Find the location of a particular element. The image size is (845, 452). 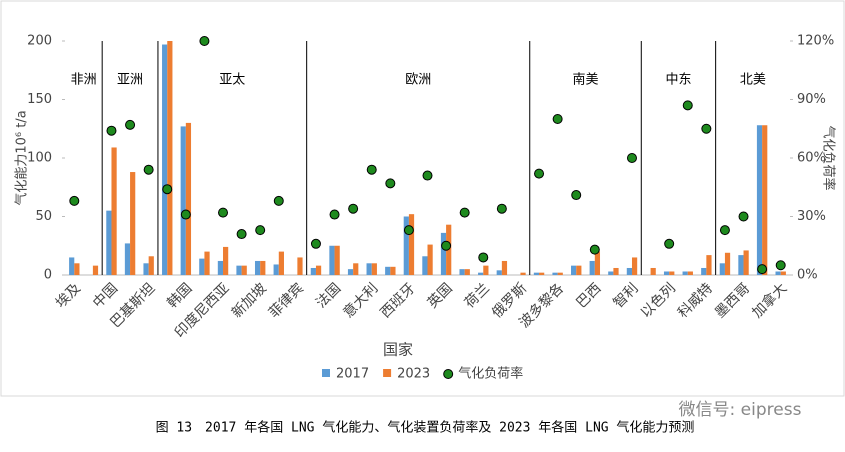

y-tick-label: 100 is located at coordinates (39, 158).